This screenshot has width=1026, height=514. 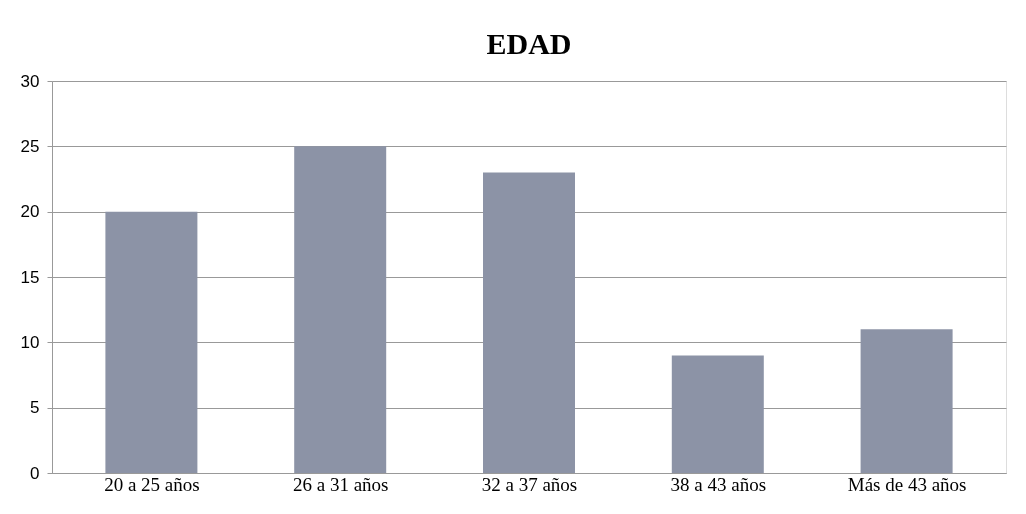 What do you see at coordinates (30, 81) in the screenshot?
I see `y-tick-label: 30` at bounding box center [30, 81].